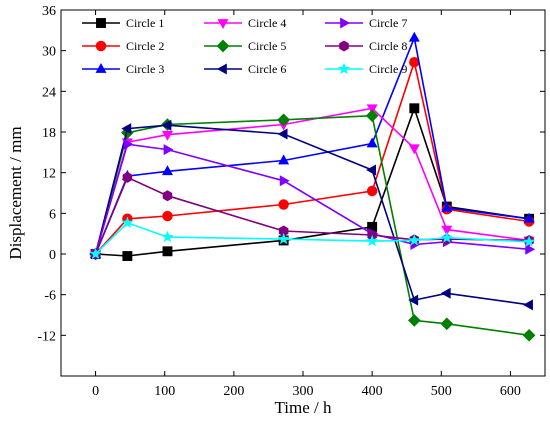  Describe the element at coordinates (267, 23) in the screenshot. I see `legend-label: Circle 4` at that location.